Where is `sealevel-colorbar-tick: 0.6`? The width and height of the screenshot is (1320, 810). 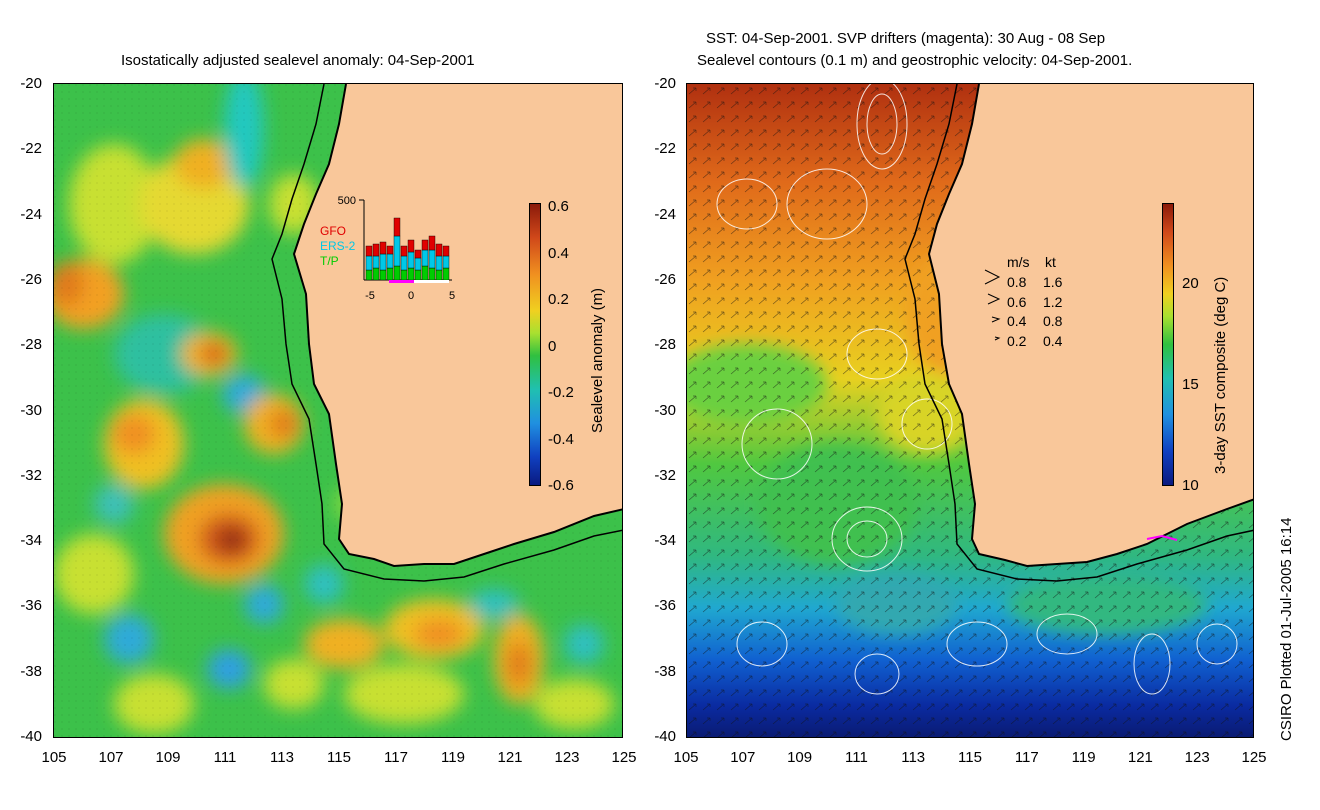
sealevel-colorbar-tick: 0.6 is located at coordinates (558, 206).